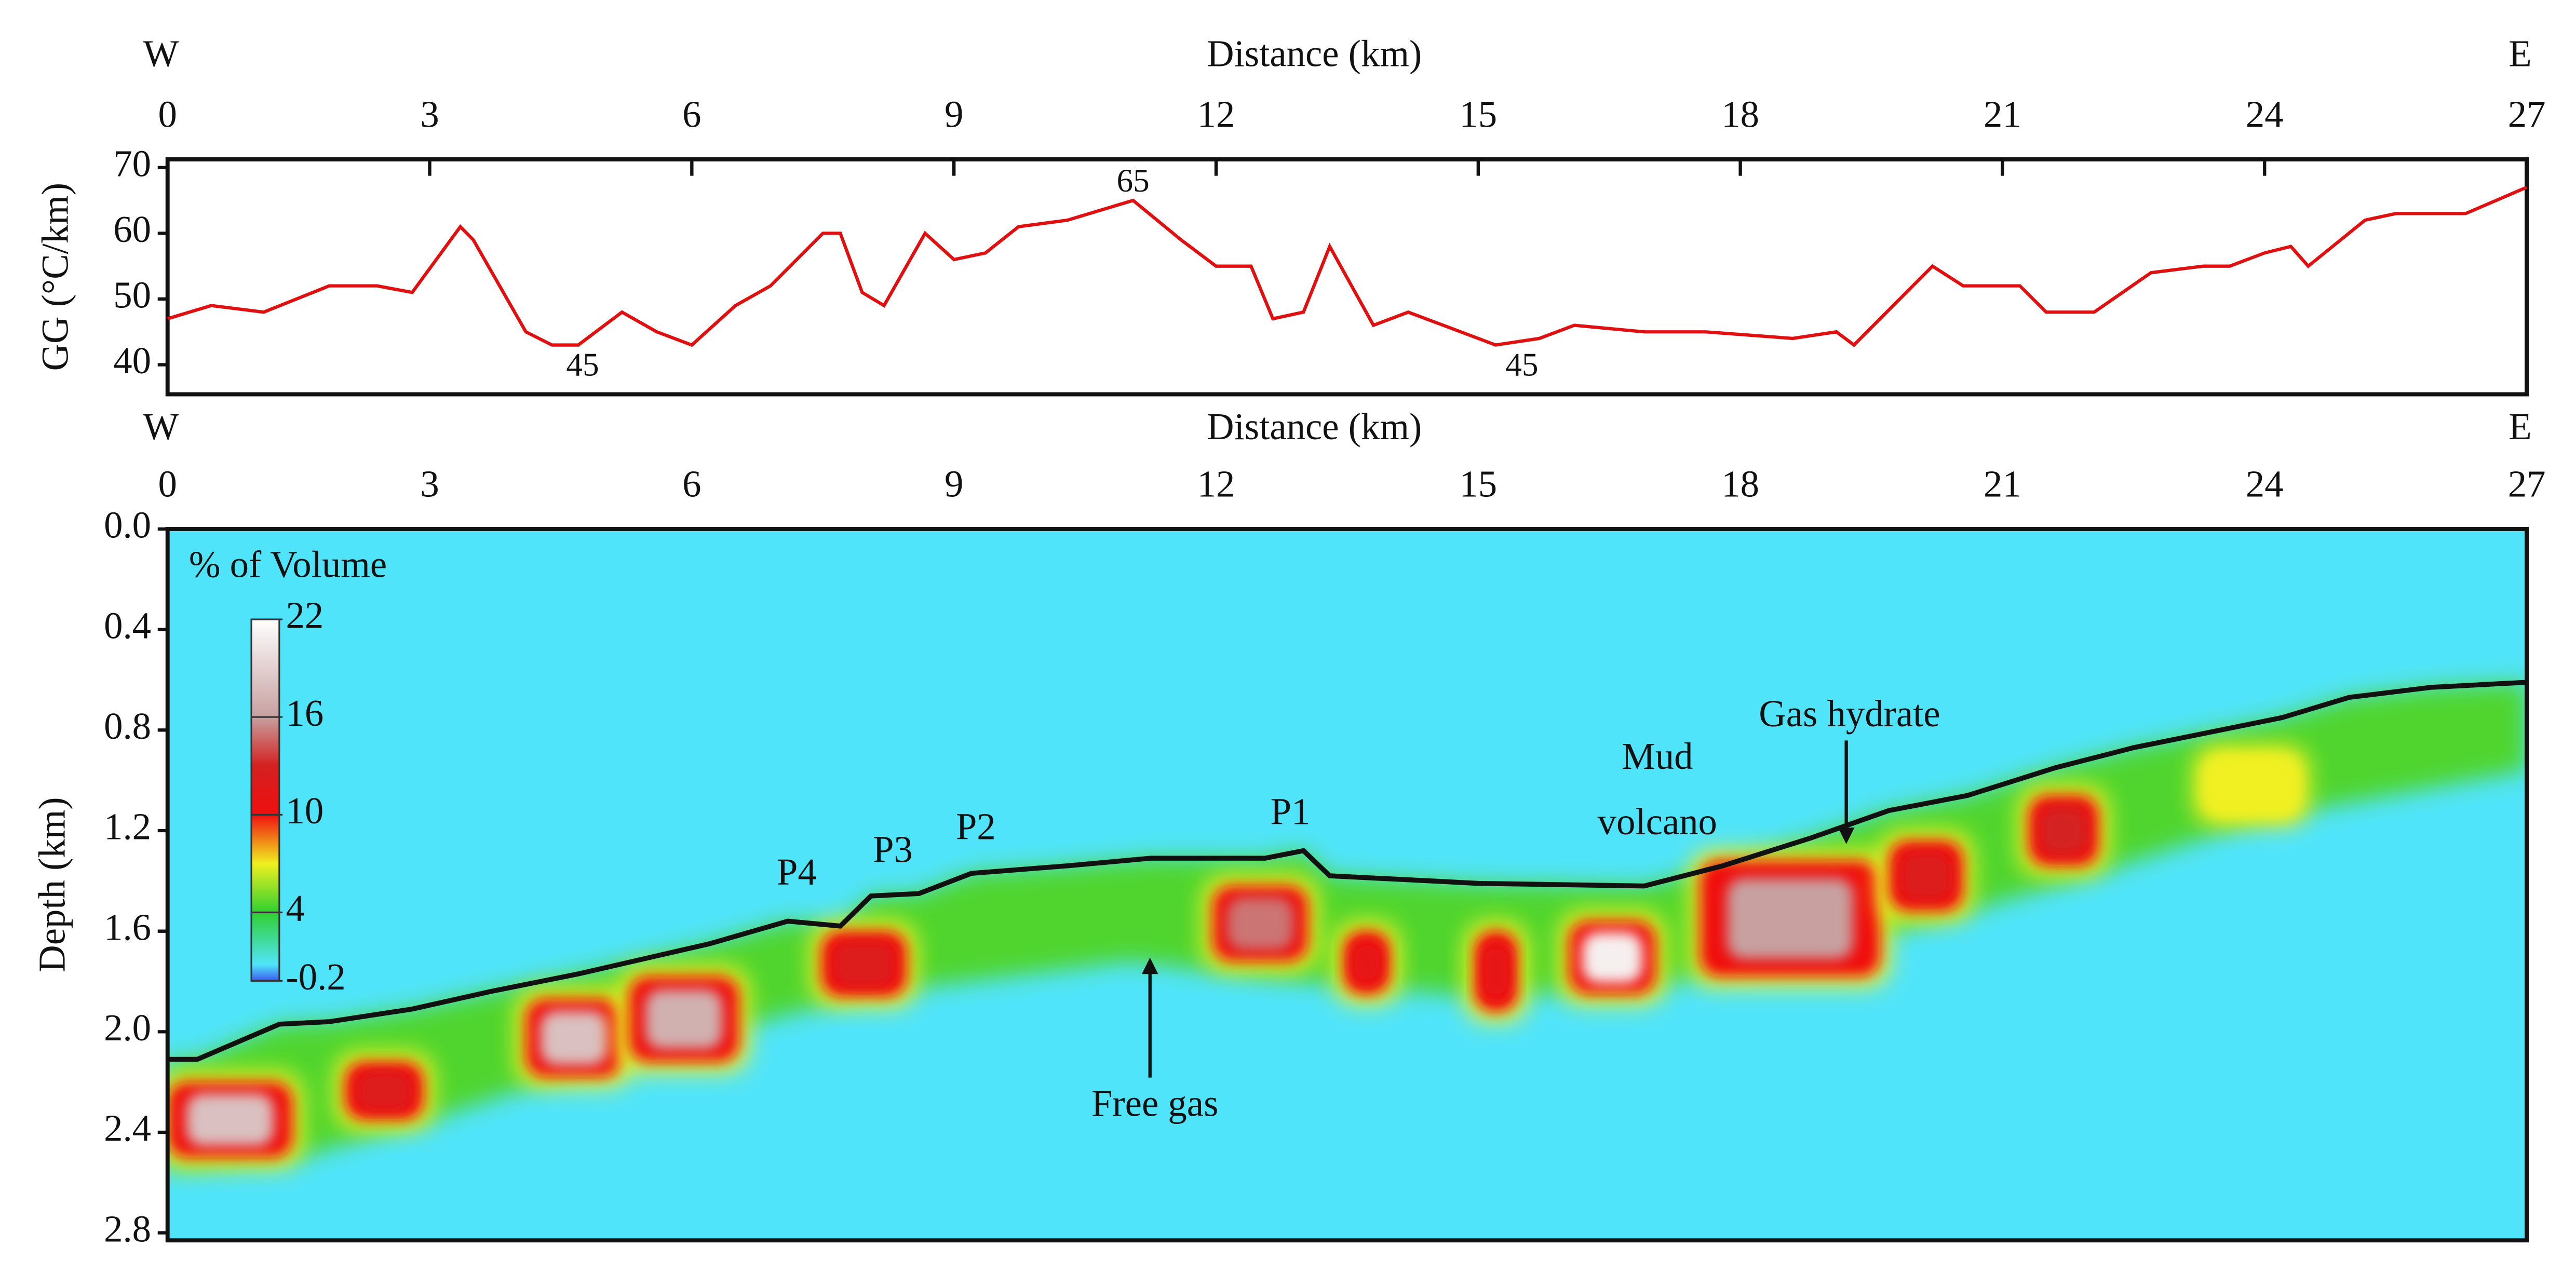 The height and width of the screenshot is (1288, 2576). Describe the element at coordinates (127, 726) in the screenshot. I see `y-tick-label: 0.8` at that location.